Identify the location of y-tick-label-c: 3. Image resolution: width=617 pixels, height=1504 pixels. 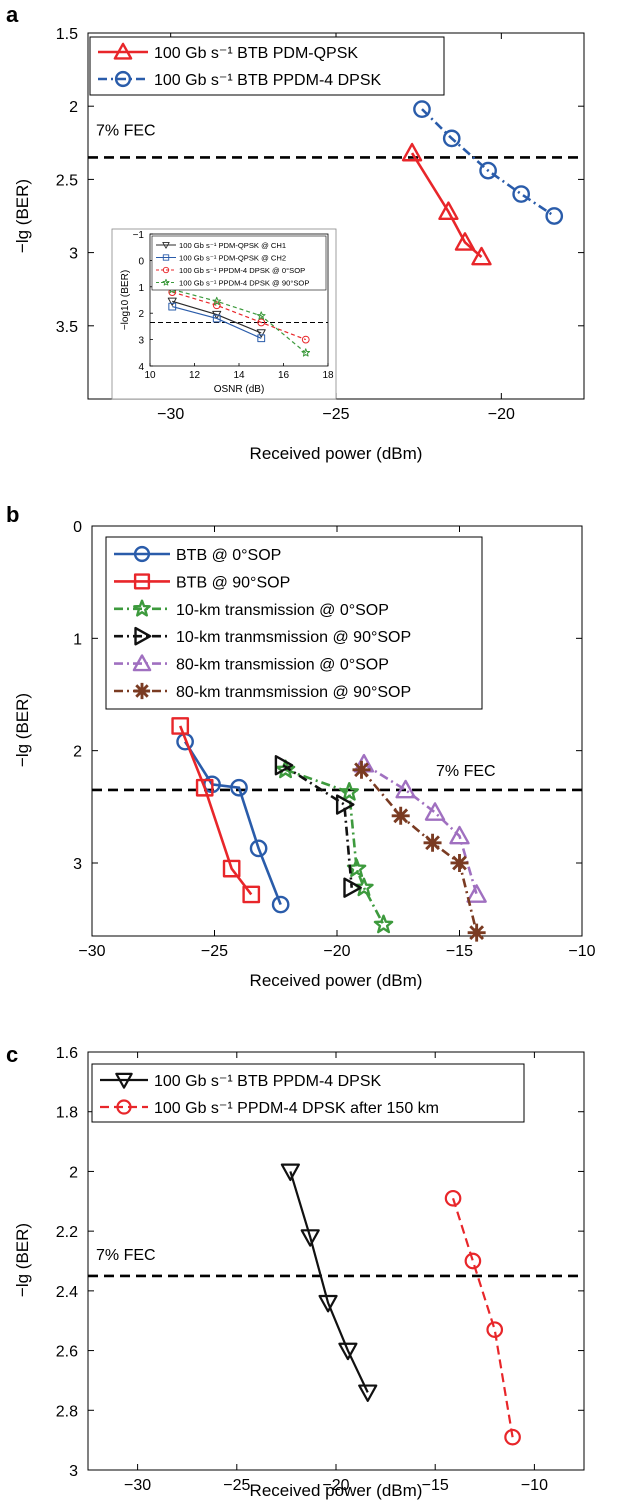
(73, 1471).